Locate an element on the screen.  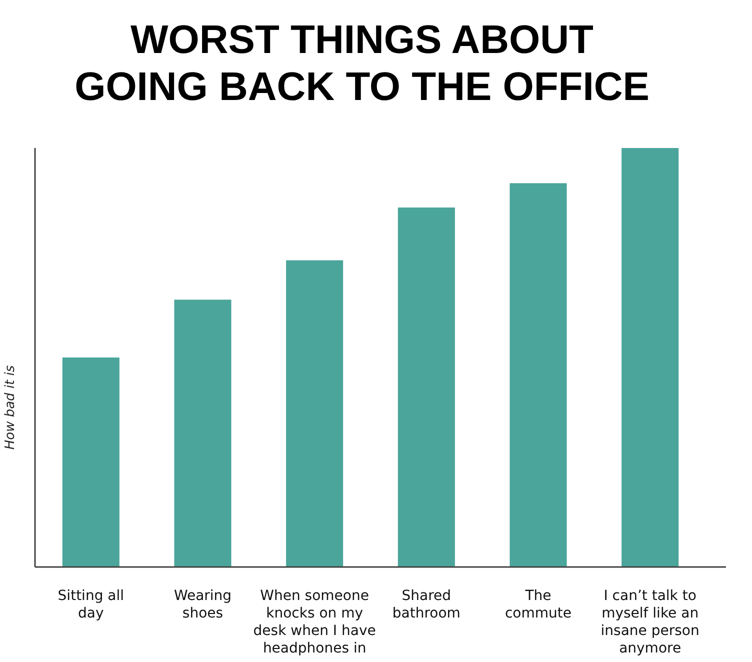
x-tick-label: Wearing shoes is located at coordinates (203, 605).